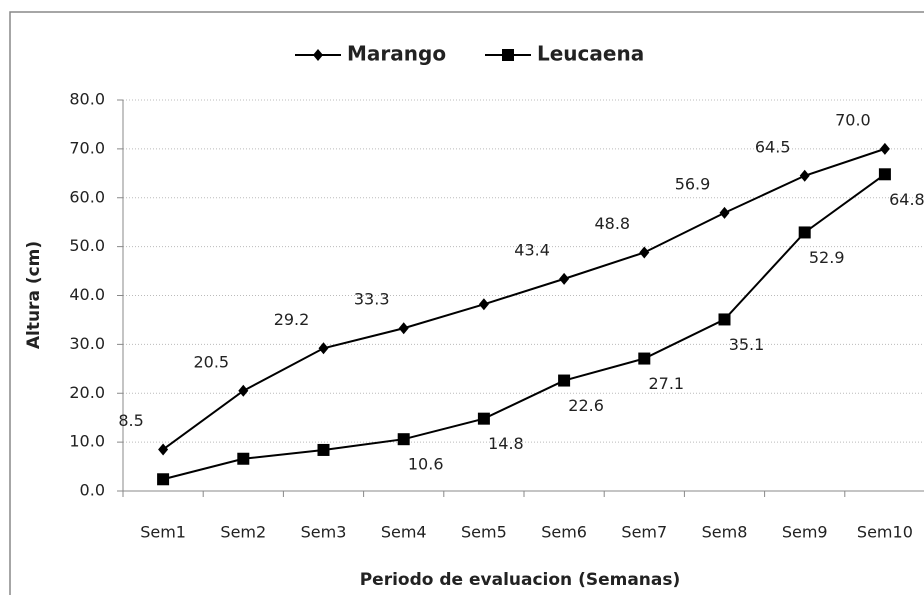 The image size is (924, 595). Describe the element at coordinates (87, 392) in the screenshot. I see `y-tick-label: 20.0` at that location.